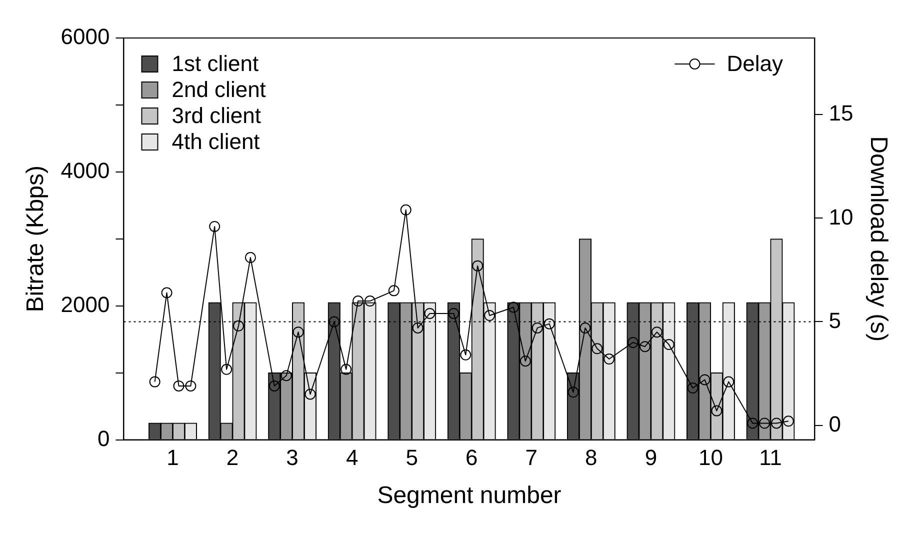 The image size is (914, 533). What do you see at coordinates (531, 457) in the screenshot?
I see `x-tick-label: 7` at bounding box center [531, 457].